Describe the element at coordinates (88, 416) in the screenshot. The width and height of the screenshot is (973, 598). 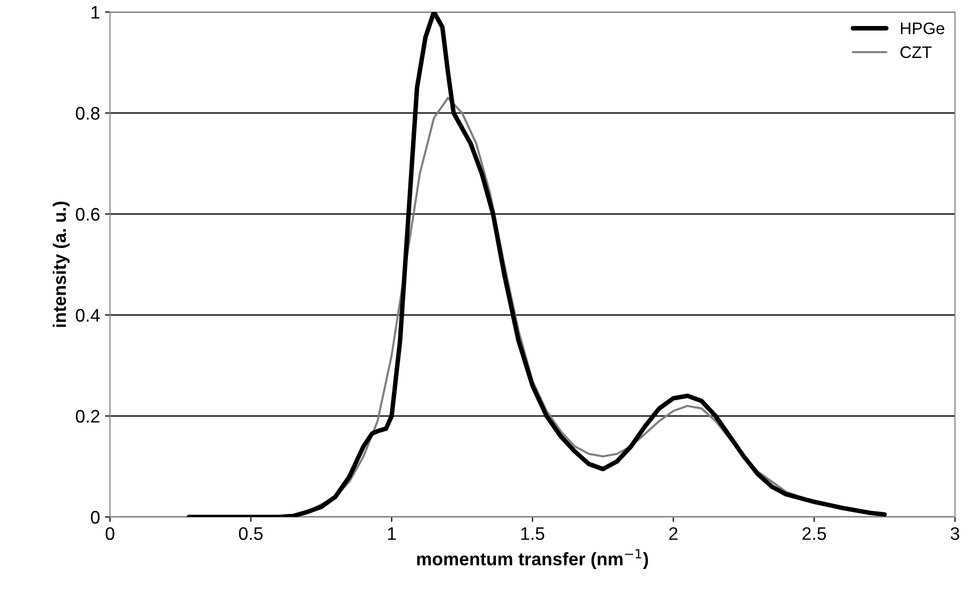
I see `y-tick-label: 0.2` at that location.